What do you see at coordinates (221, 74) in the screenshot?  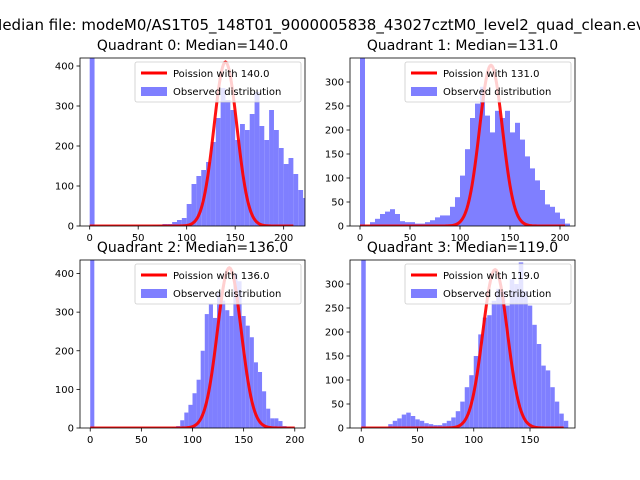 I see `legend-line-label: Poission with 140.0` at bounding box center [221, 74].